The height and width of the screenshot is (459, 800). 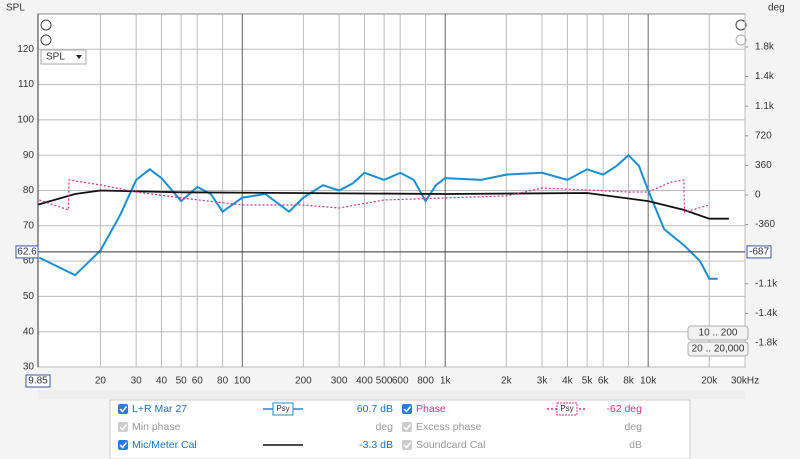 What do you see at coordinates (29, 261) in the screenshot?
I see `y-tick-label: 60` at bounding box center [29, 261].